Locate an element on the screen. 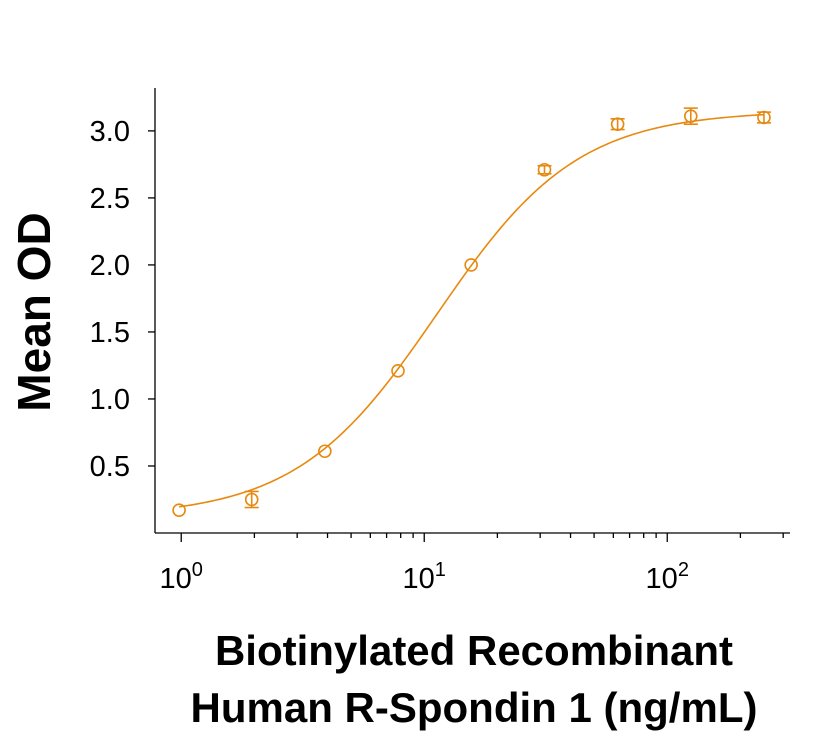  y-tick-label: 1.0 is located at coordinates (110, 400).